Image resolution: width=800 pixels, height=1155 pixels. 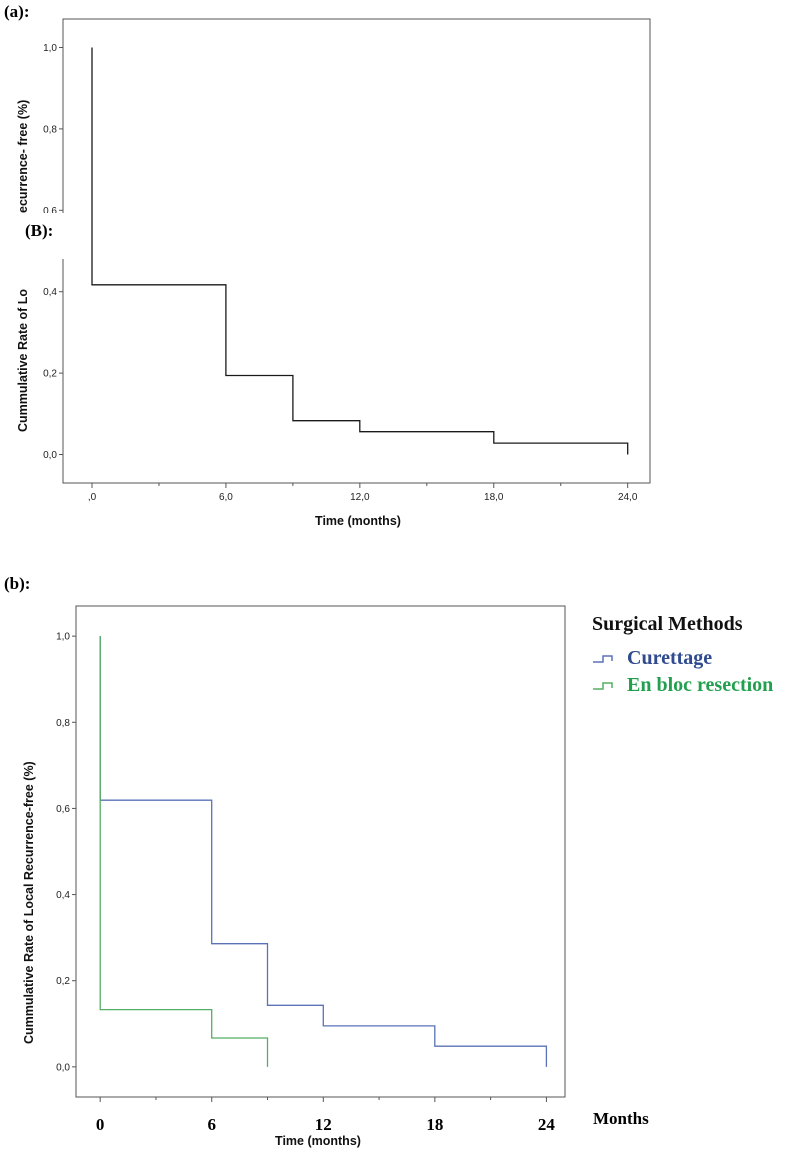 What do you see at coordinates (66, 852) in the screenshot?
I see `y-axis-b: 0,0 0,2 0,4 0,6 0,8 1,0` at bounding box center [66, 852].